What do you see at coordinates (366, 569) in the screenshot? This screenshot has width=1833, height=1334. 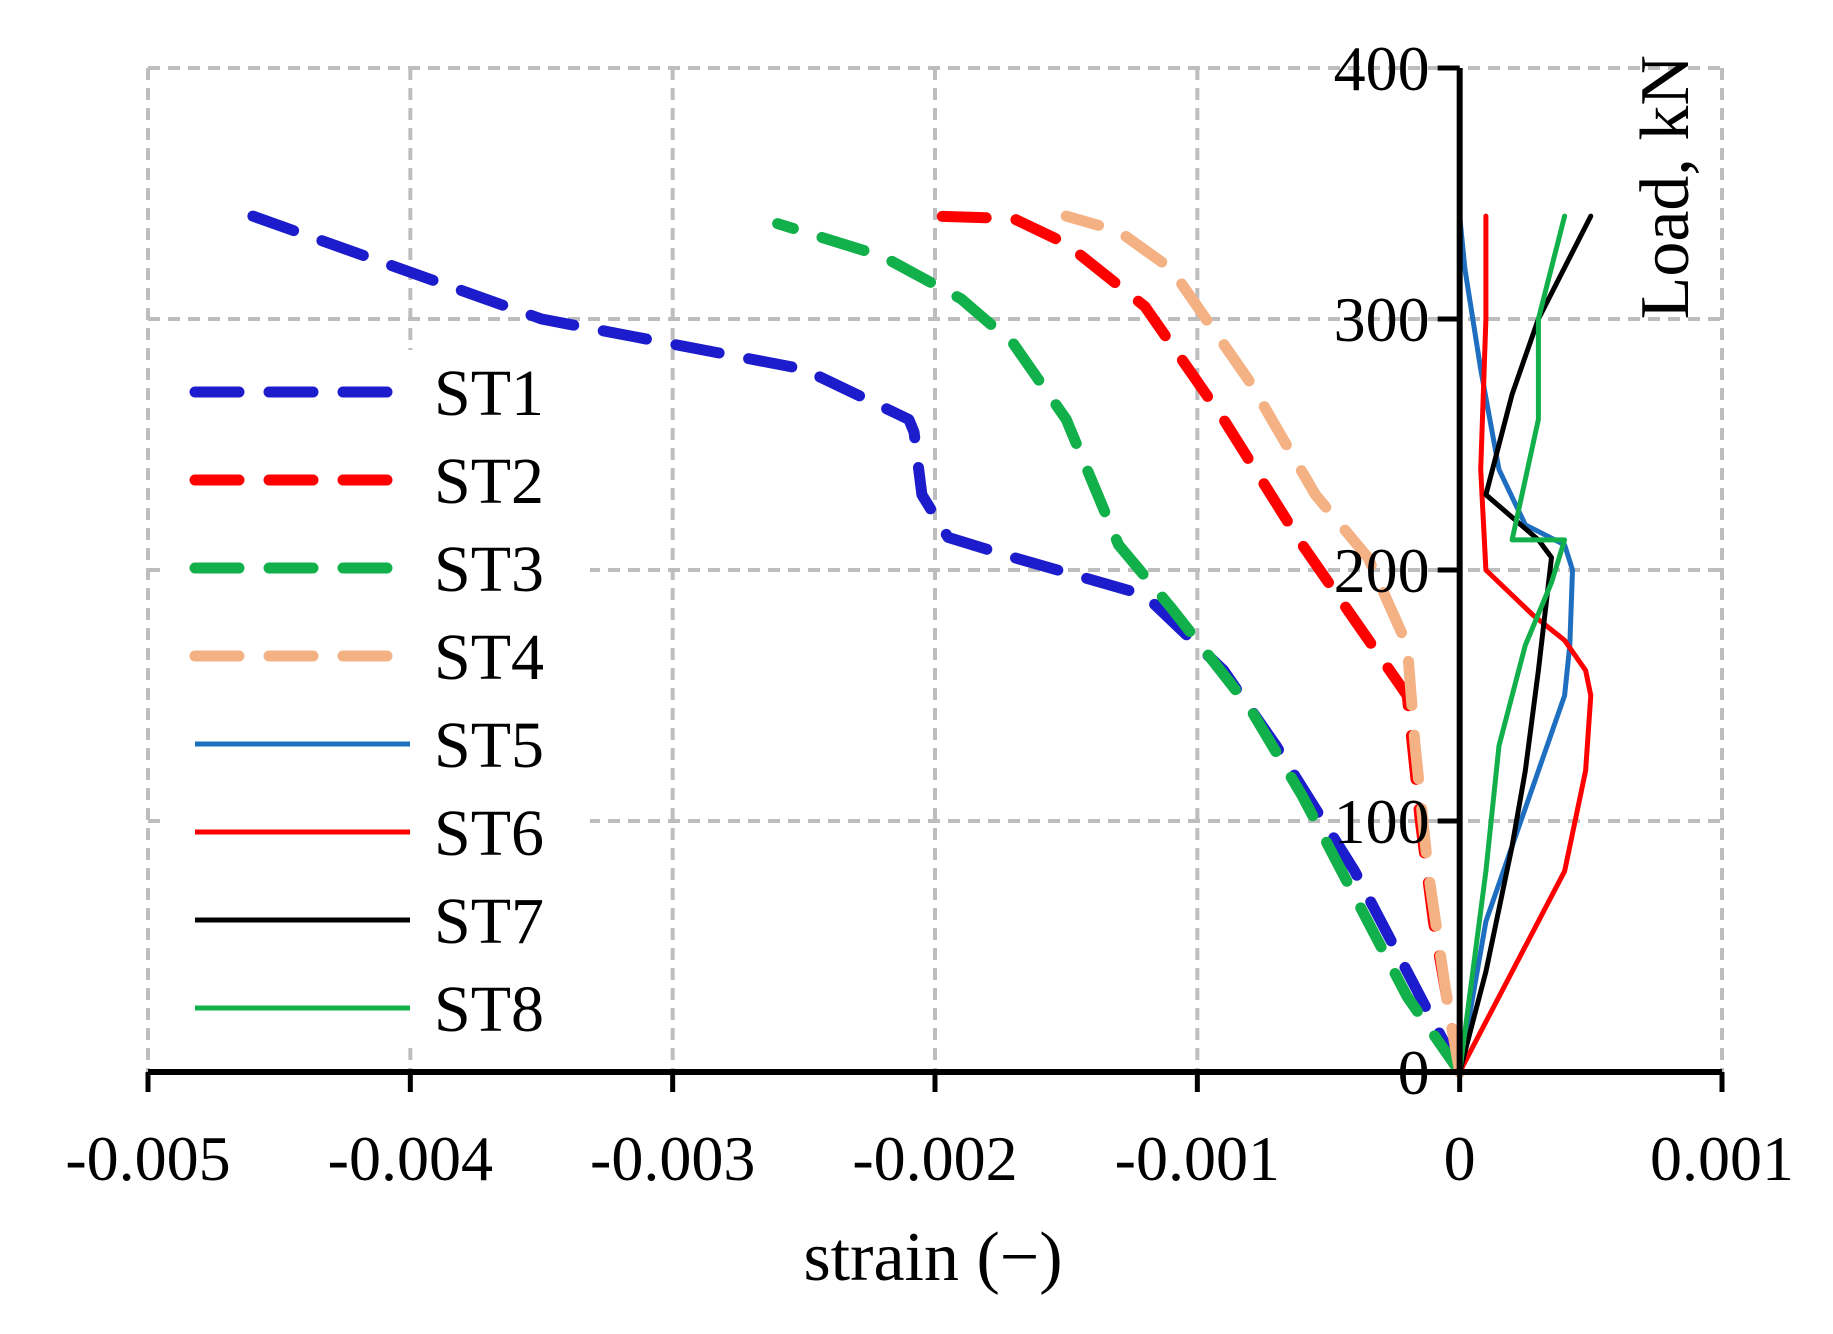 I see `legend-item-st3: ST3` at bounding box center [366, 569].